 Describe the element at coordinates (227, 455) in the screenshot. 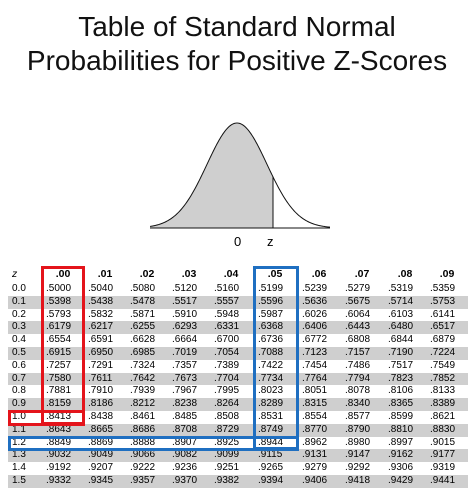

I see `probability-cell: .9099` at that location.